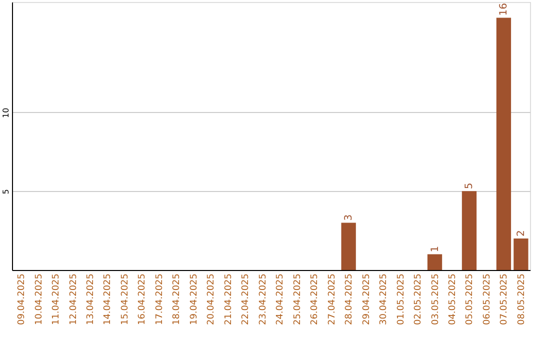 The image size is (540, 340). I want to click on x-tick-label: 24.04.2025, so click(281, 300).